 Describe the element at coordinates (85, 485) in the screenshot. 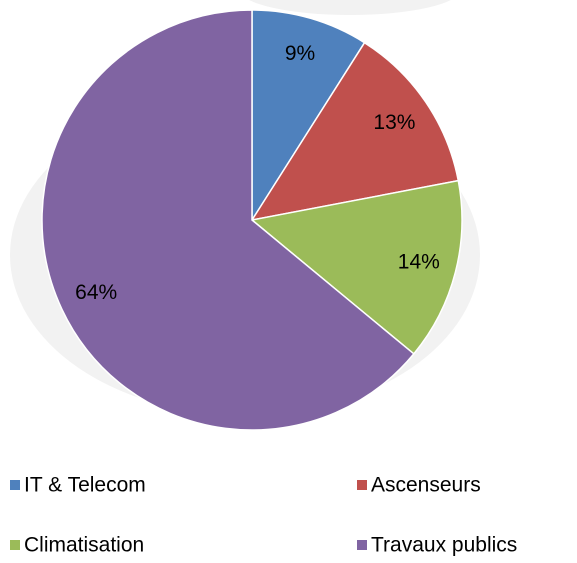

I see `legend-label: IT & Telecom` at that location.